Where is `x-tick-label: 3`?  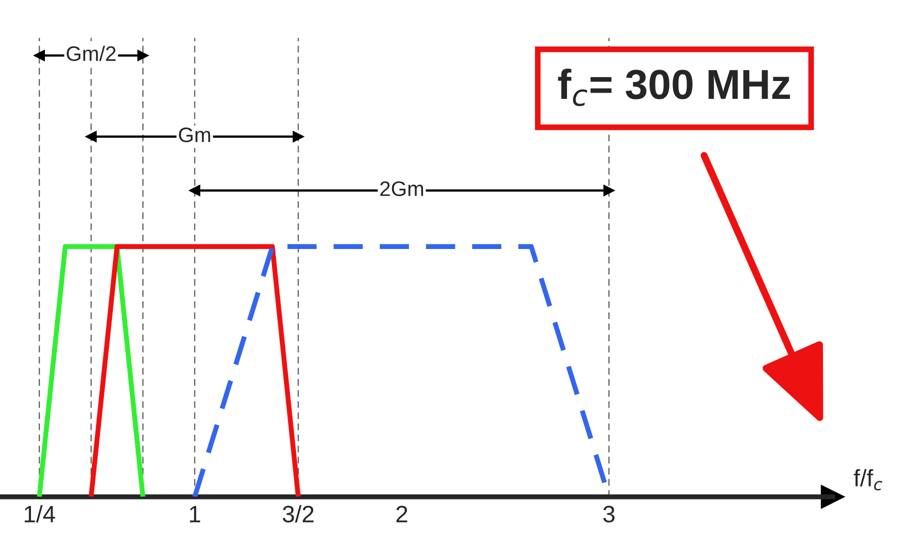 x-tick-label: 3 is located at coordinates (608, 514).